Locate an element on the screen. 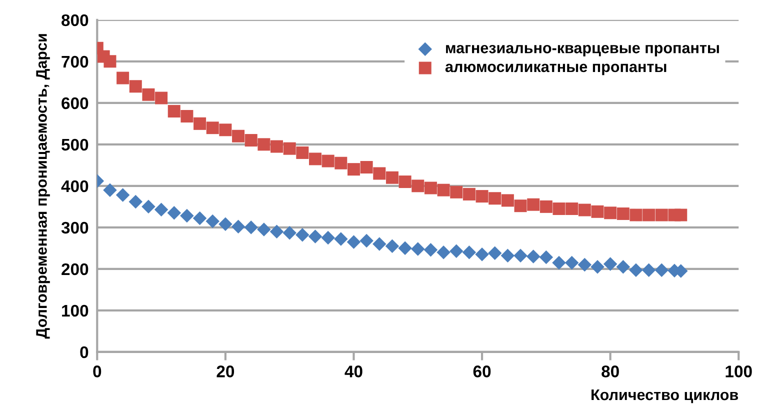 The width and height of the screenshot is (771, 415). y-tick-label: 0 is located at coordinates (84, 352).